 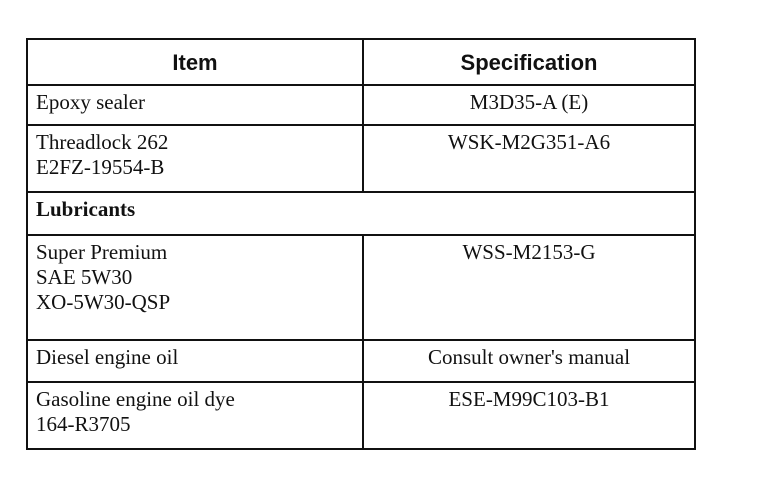 What do you see at coordinates (529, 287) in the screenshot?
I see `spec-cell: WSS-M2153-G` at bounding box center [529, 287].